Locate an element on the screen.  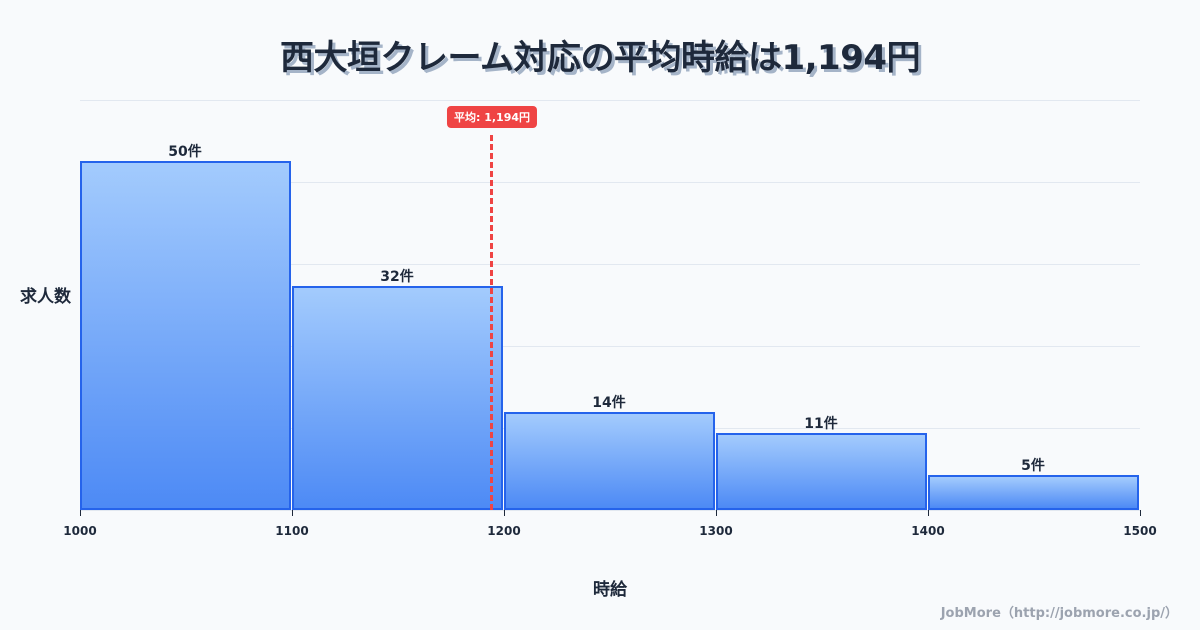
bar-value-label: 5件 is located at coordinates (1033, 466).